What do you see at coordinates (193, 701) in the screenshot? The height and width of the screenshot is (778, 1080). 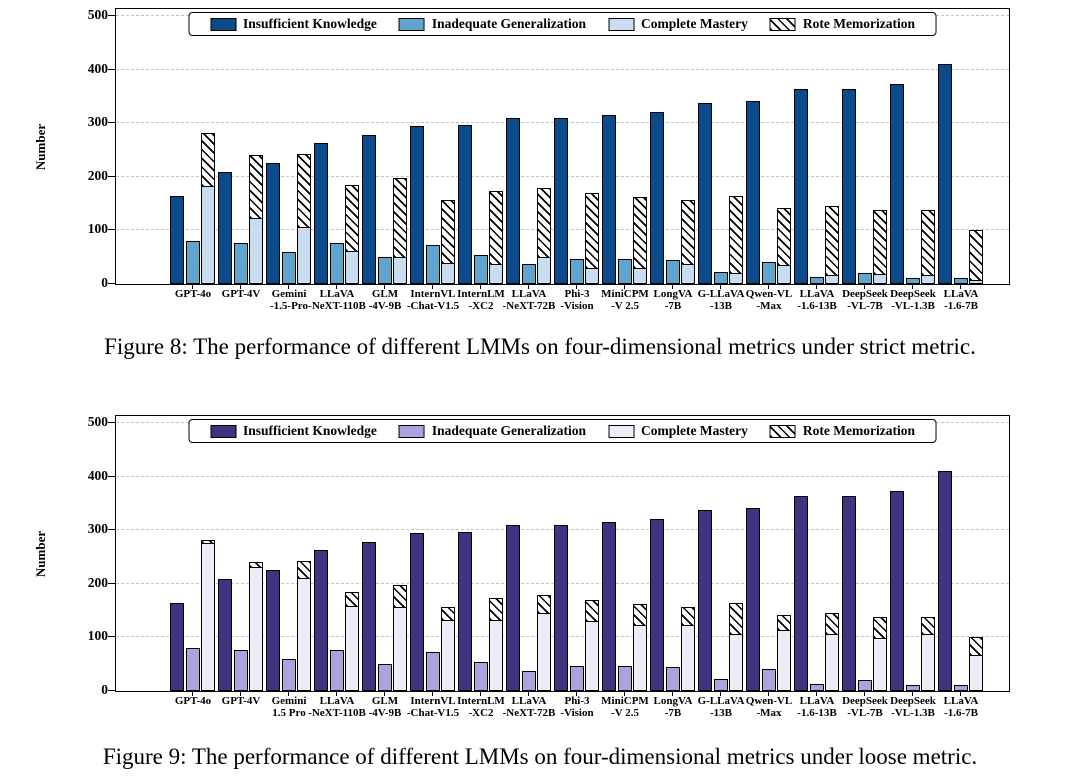 I see `x-tick-label: GPT-4o` at bounding box center [193, 701].